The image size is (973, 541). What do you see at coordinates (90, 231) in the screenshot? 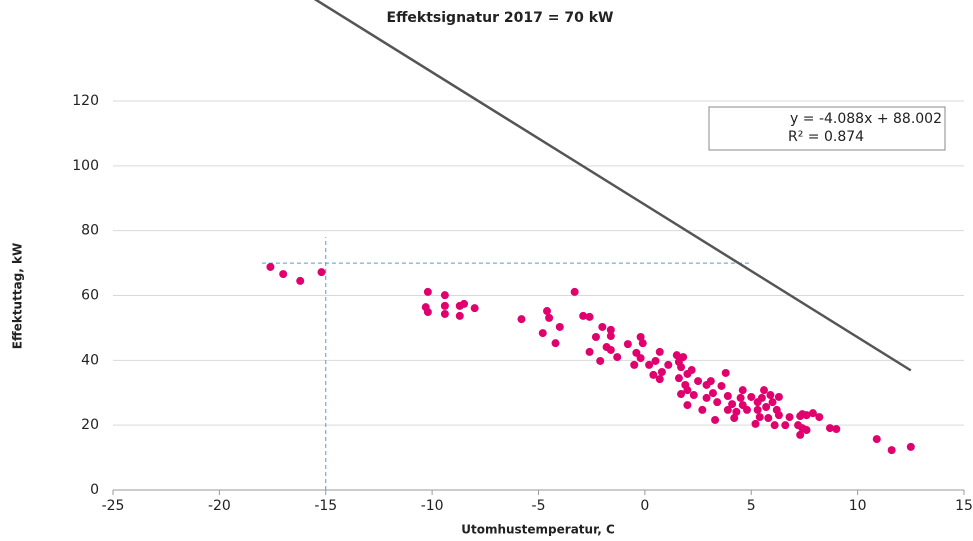
I see `y-tick-label: 80` at bounding box center [90, 231].